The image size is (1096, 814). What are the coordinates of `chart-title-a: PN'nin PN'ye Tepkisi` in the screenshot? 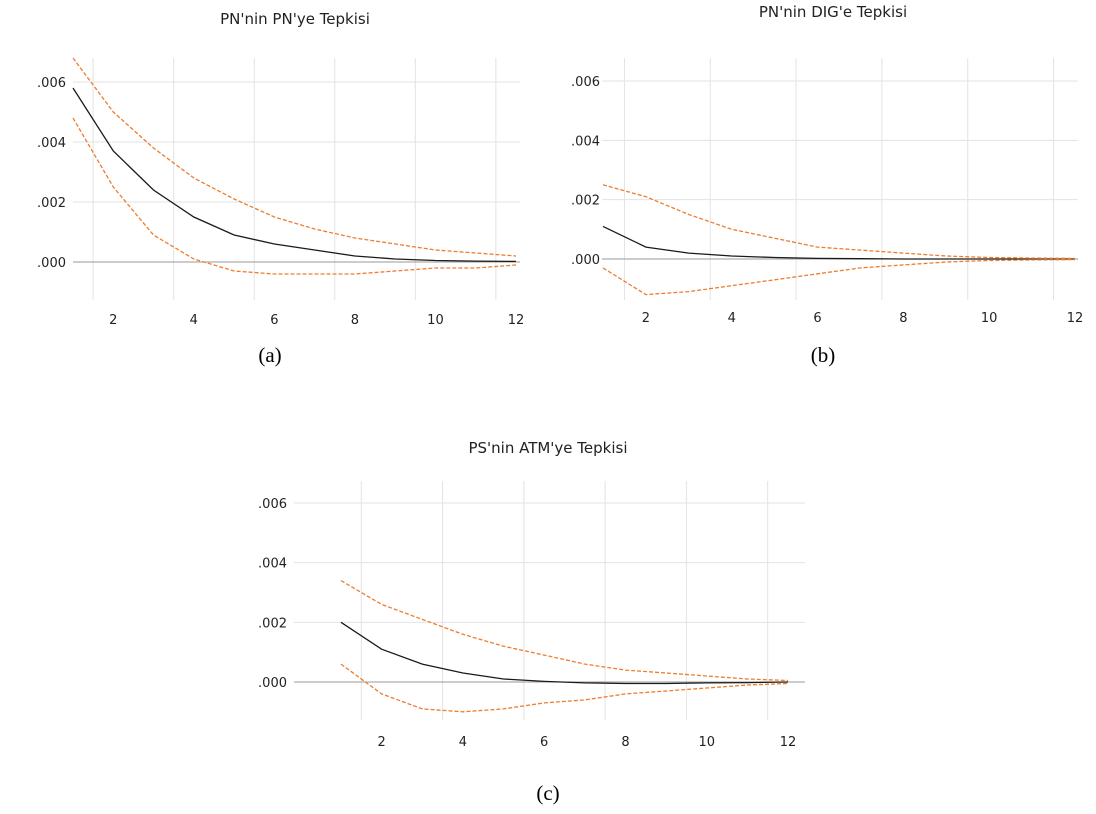 It's located at (295, 19).